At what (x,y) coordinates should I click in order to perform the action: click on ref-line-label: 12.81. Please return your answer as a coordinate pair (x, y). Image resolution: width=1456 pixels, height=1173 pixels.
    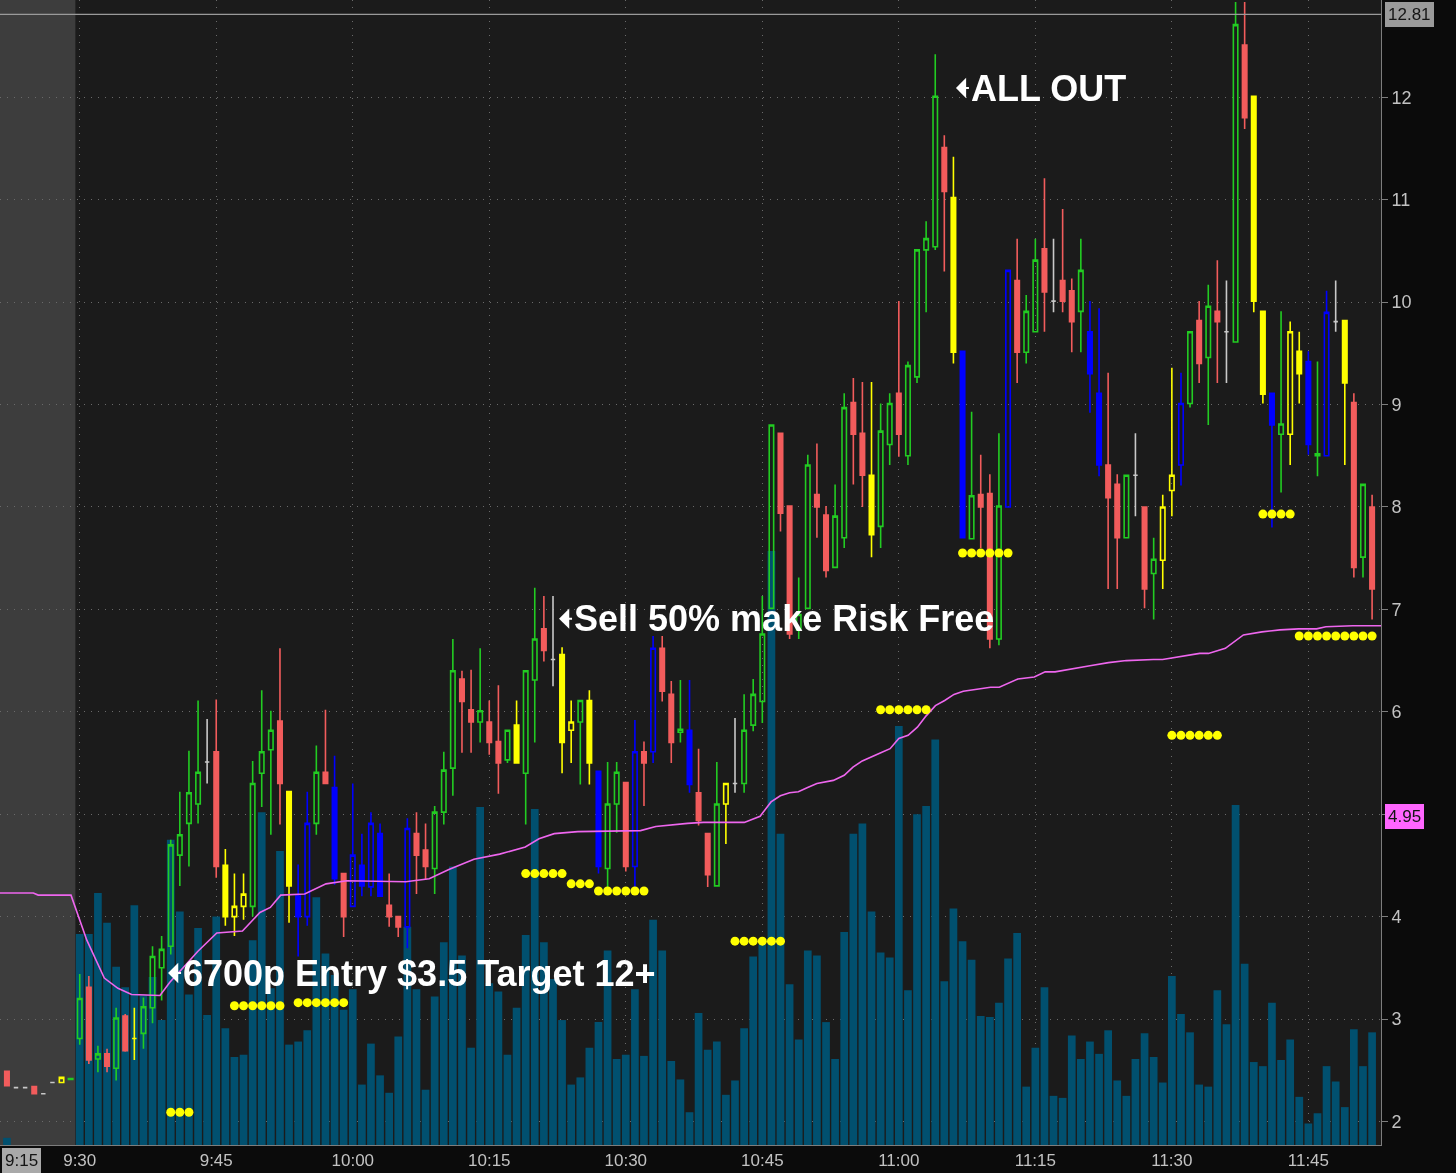
    Looking at the image, I should click on (1409, 14).